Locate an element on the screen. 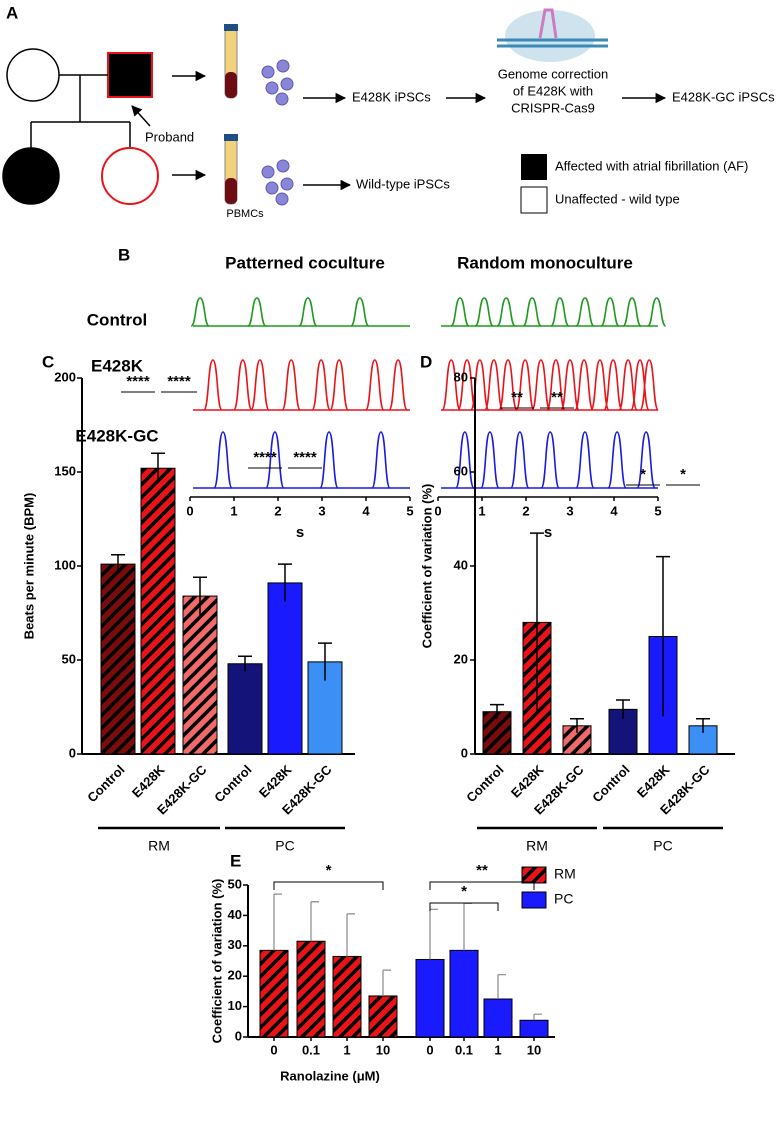 This screenshot has width=784, height=1142. x-tick-label: 10 is located at coordinates (383, 1049).